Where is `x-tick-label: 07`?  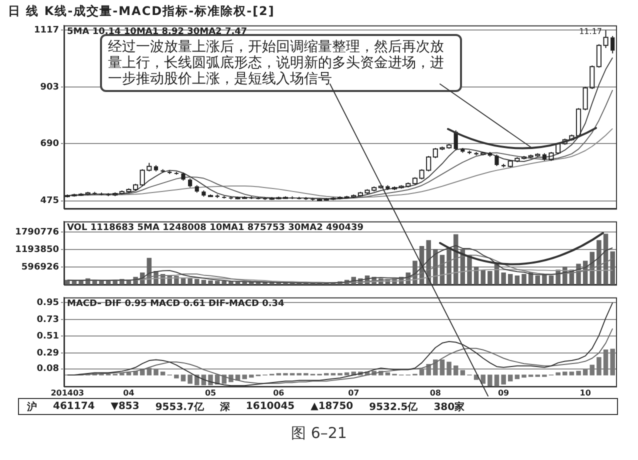
x-tick-label: 07 is located at coordinates (354, 393).